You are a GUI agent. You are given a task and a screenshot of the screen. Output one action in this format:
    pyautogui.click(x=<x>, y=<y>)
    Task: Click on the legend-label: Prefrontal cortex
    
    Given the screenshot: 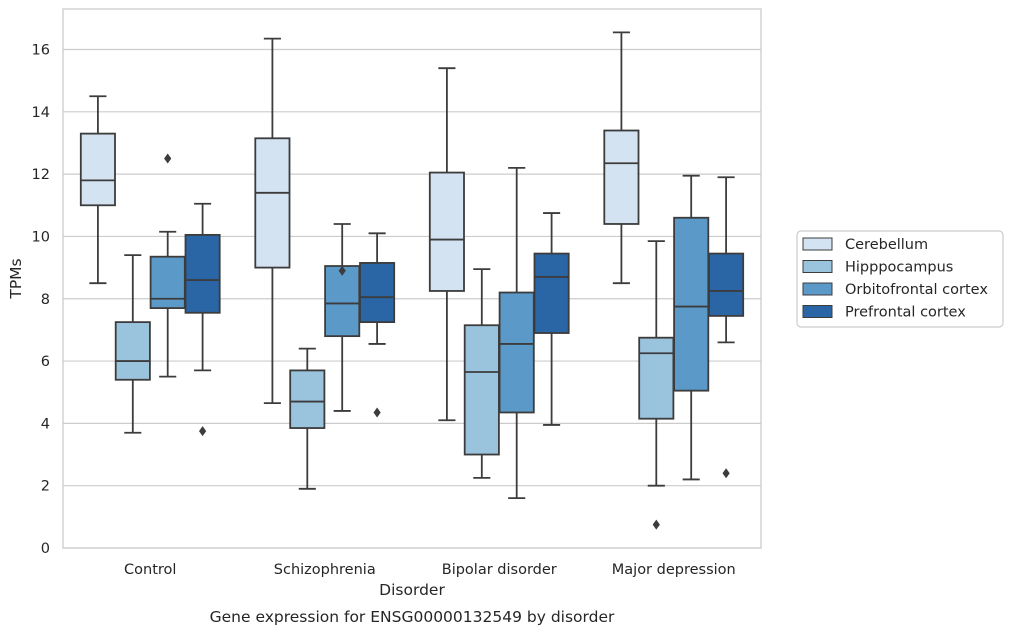 What is the action you would take?
    pyautogui.click(x=905, y=313)
    